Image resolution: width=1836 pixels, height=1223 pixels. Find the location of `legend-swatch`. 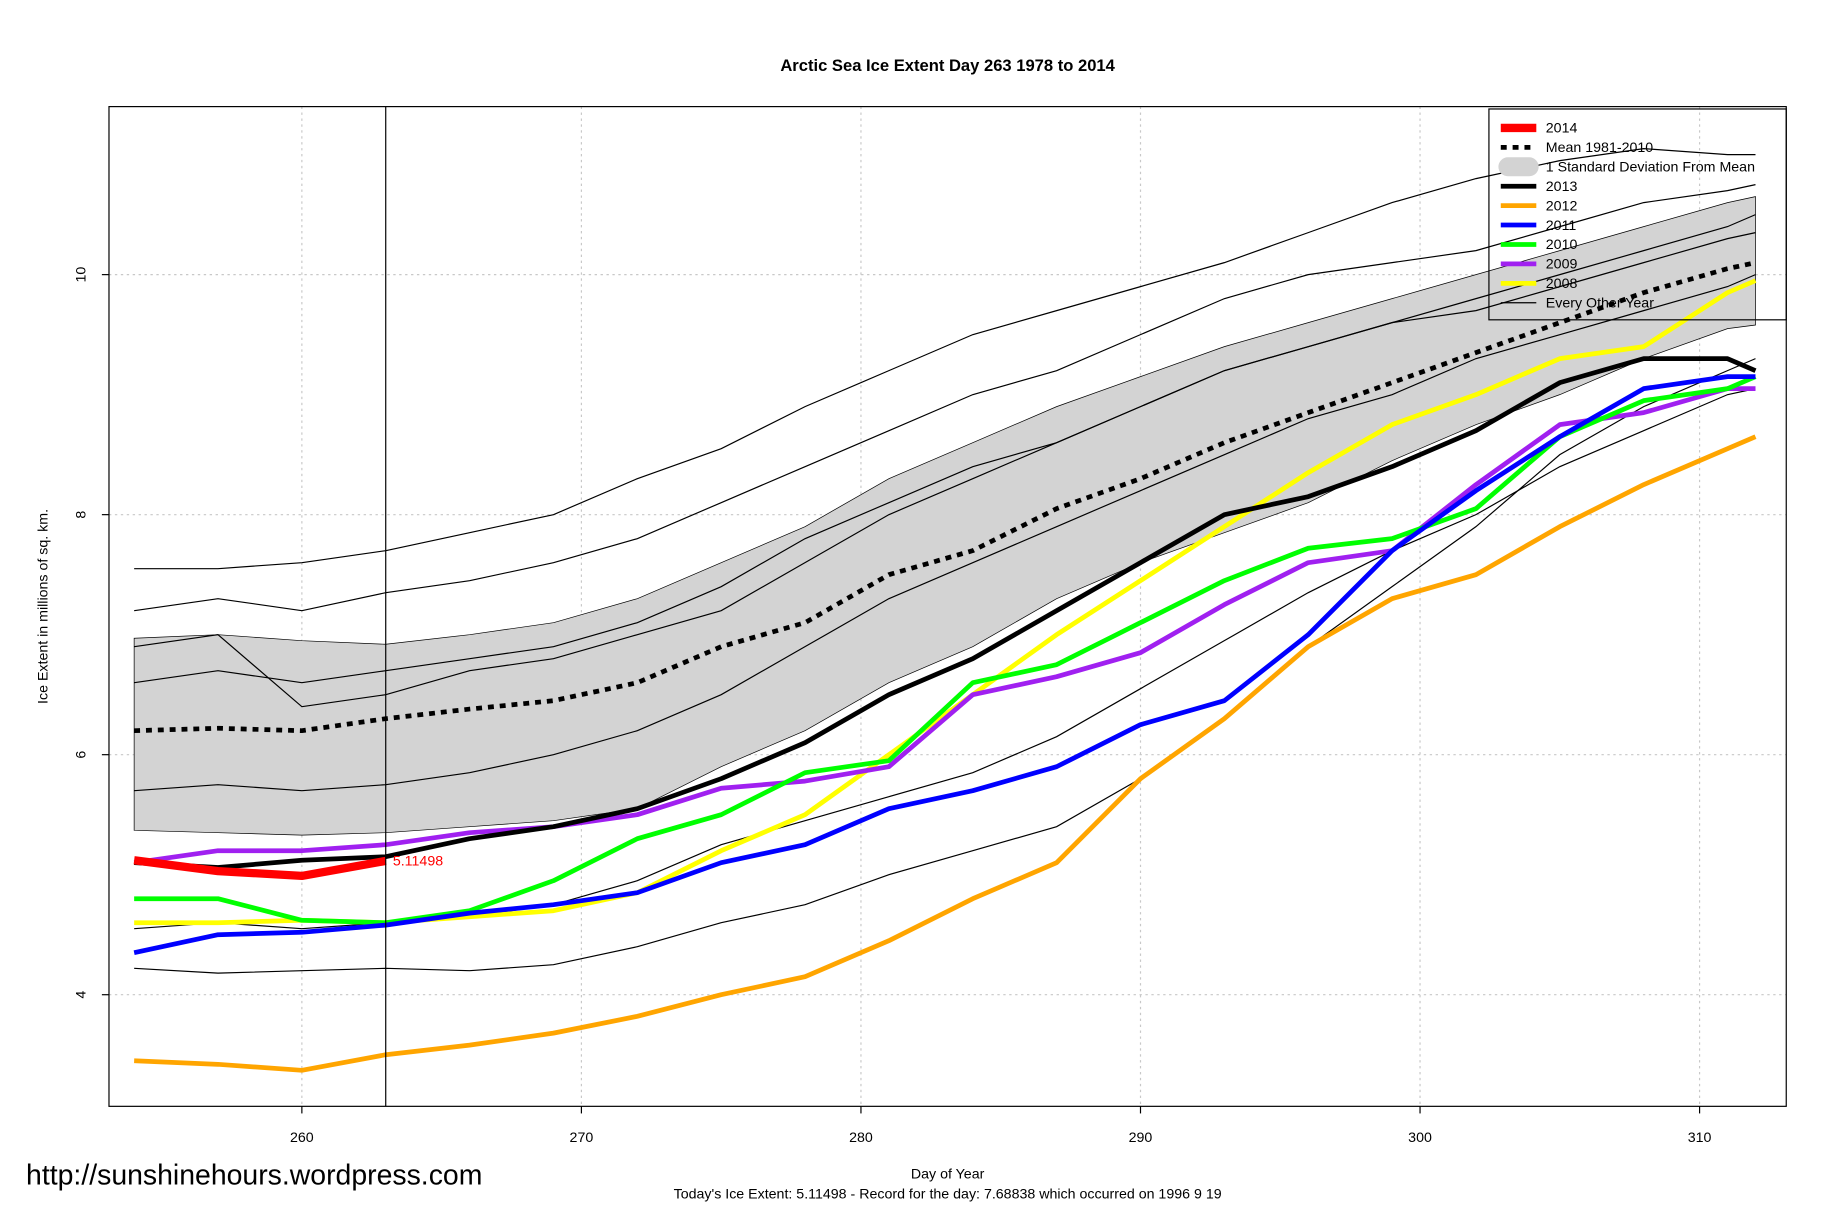

legend-swatch is located at coordinates (1518, 167).